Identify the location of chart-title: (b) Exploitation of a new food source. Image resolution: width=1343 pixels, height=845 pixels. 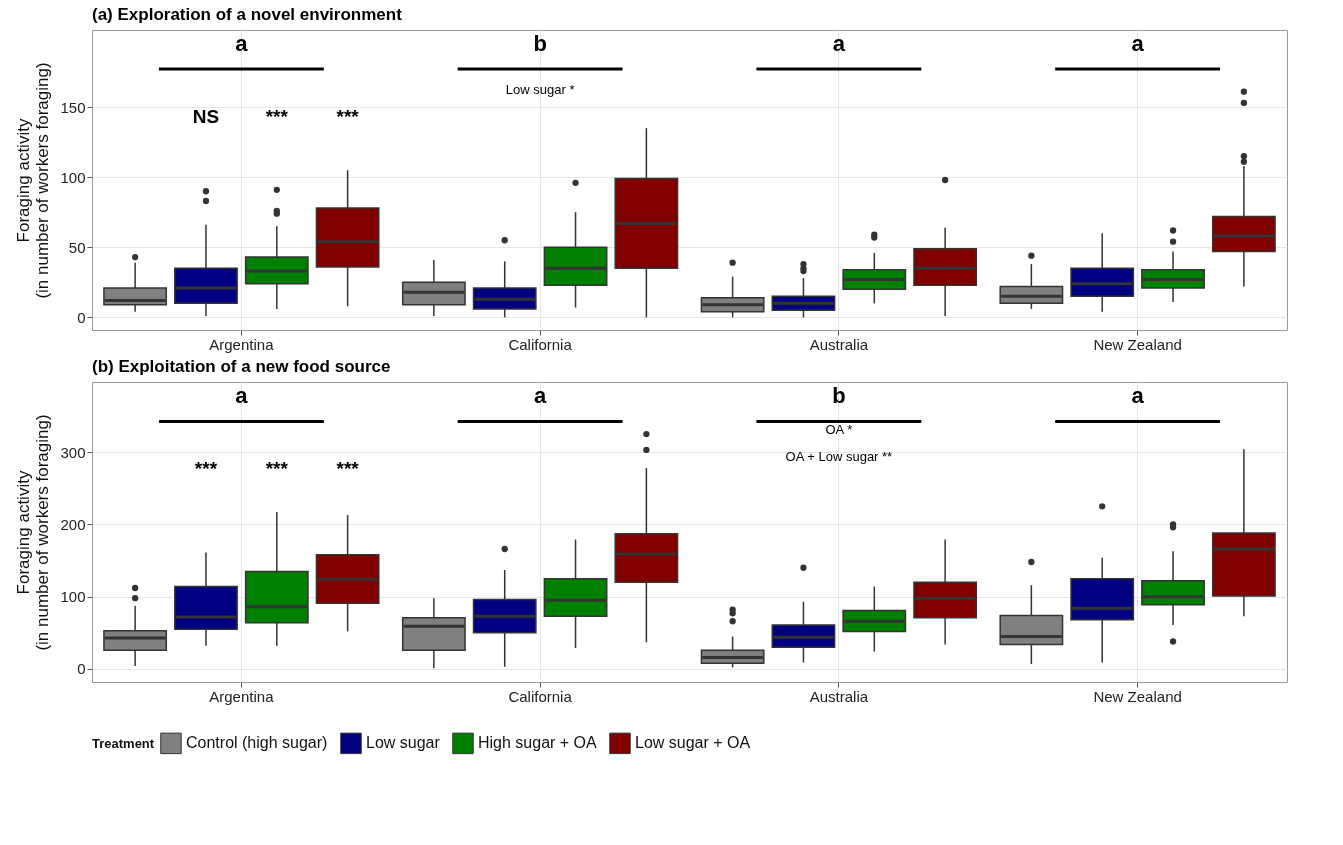
(241, 366).